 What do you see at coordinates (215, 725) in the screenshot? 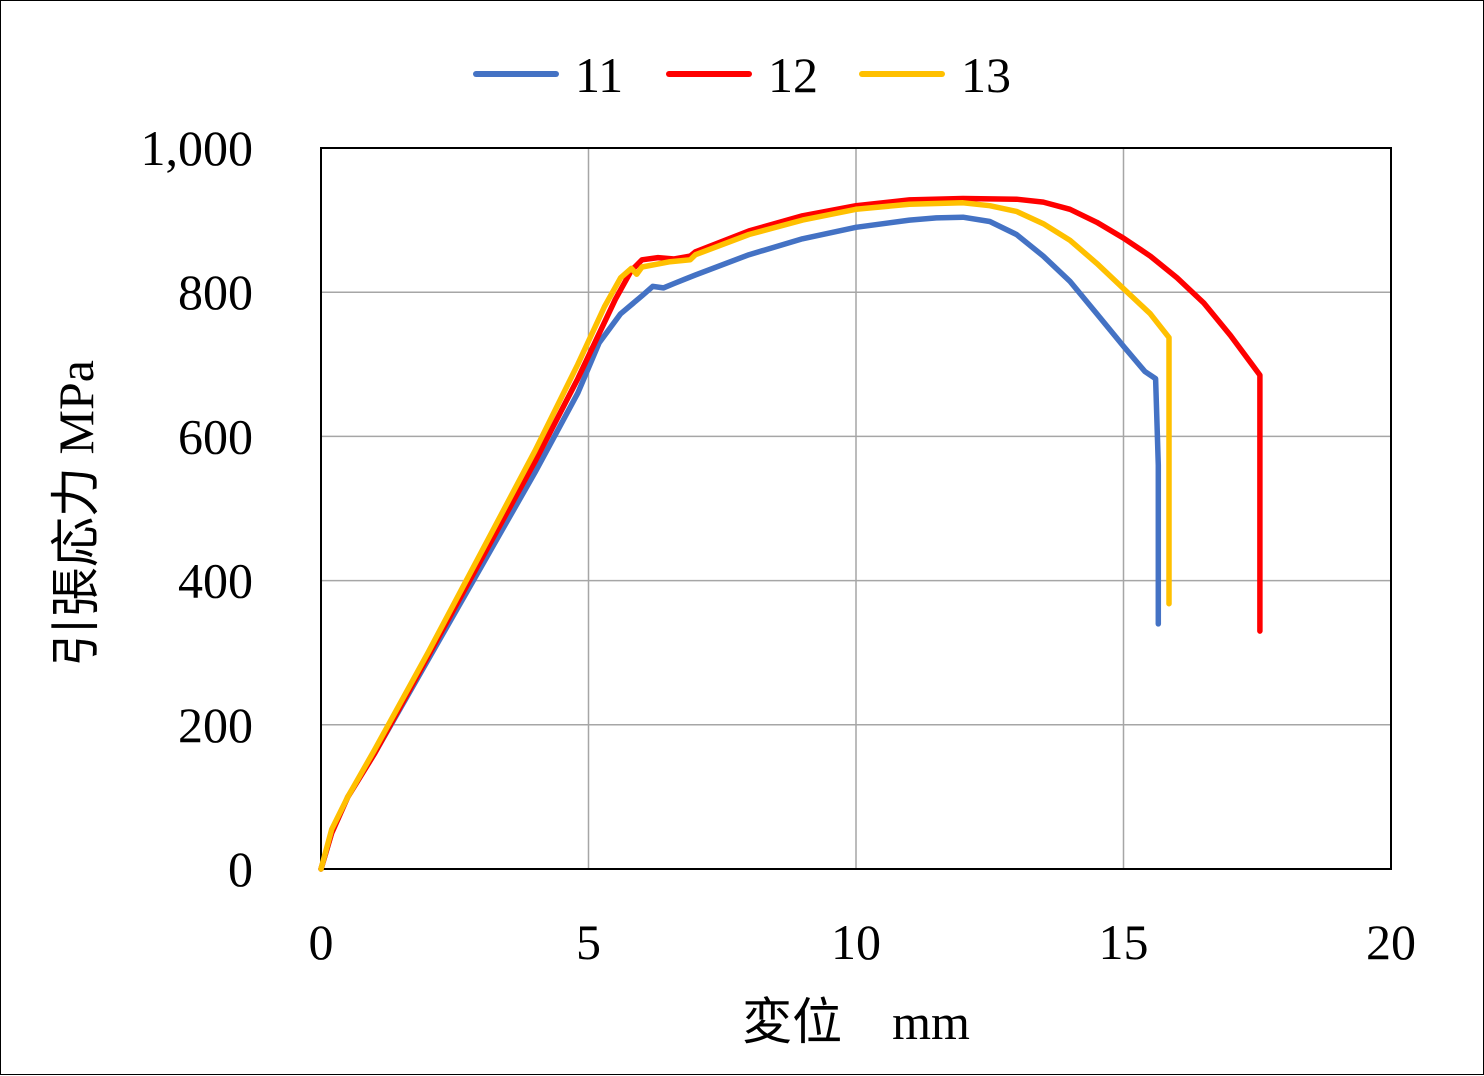
I see `y-tick-label-1: 200` at bounding box center [215, 725].